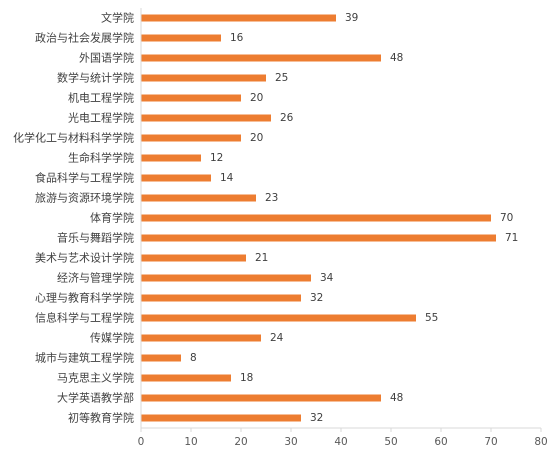 The image size is (551, 454). Describe the element at coordinates (101, 98) in the screenshot. I see `category-label: 机电工程学院` at that location.